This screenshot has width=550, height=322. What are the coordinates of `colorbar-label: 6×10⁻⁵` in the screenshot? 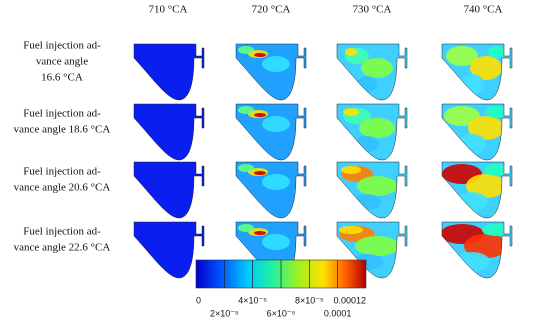 It's located at (281, 313).